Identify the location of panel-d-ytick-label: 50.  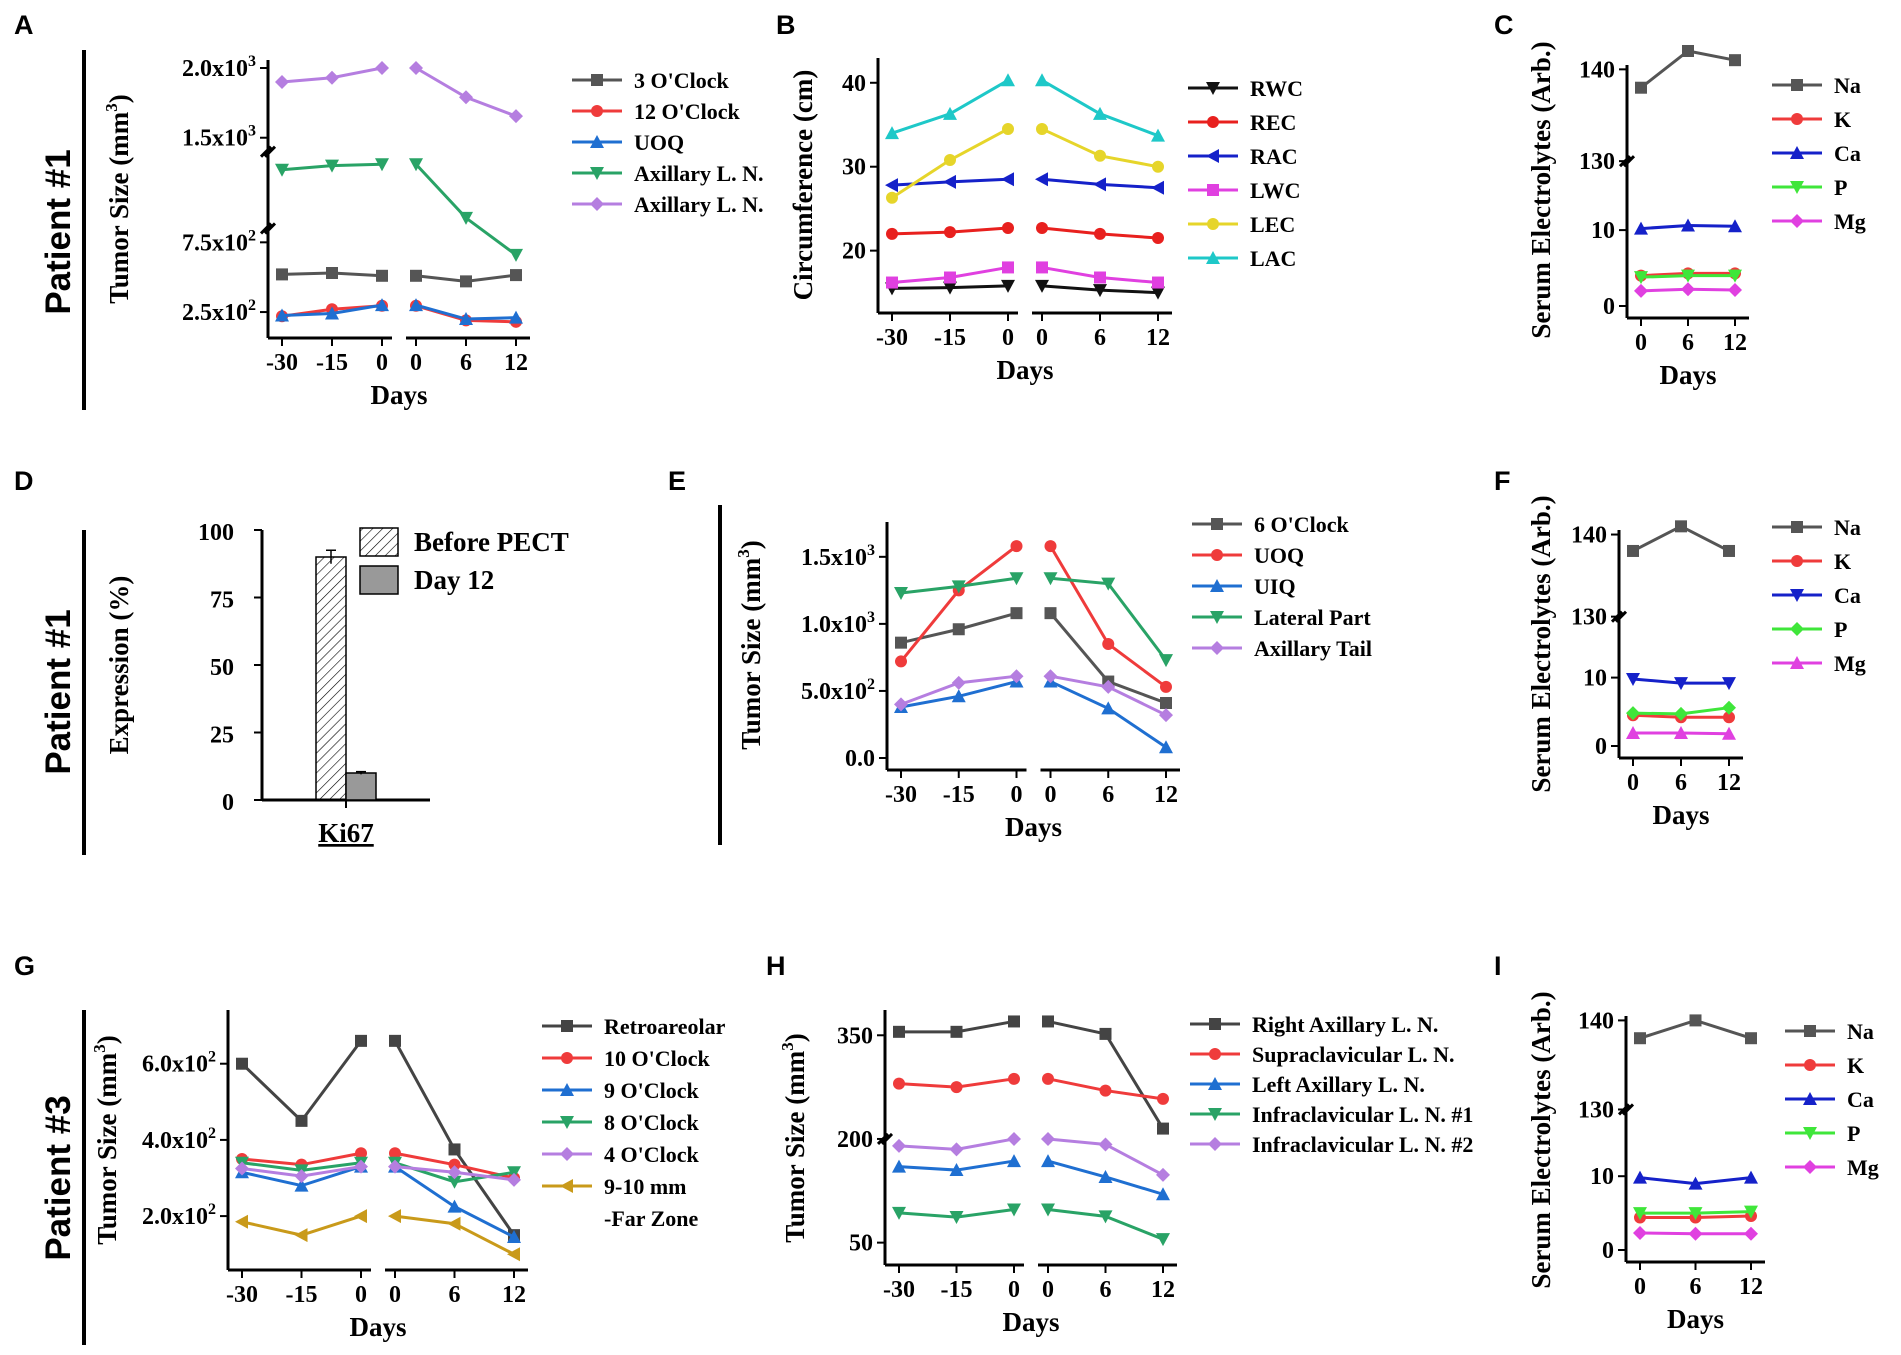
(222, 668).